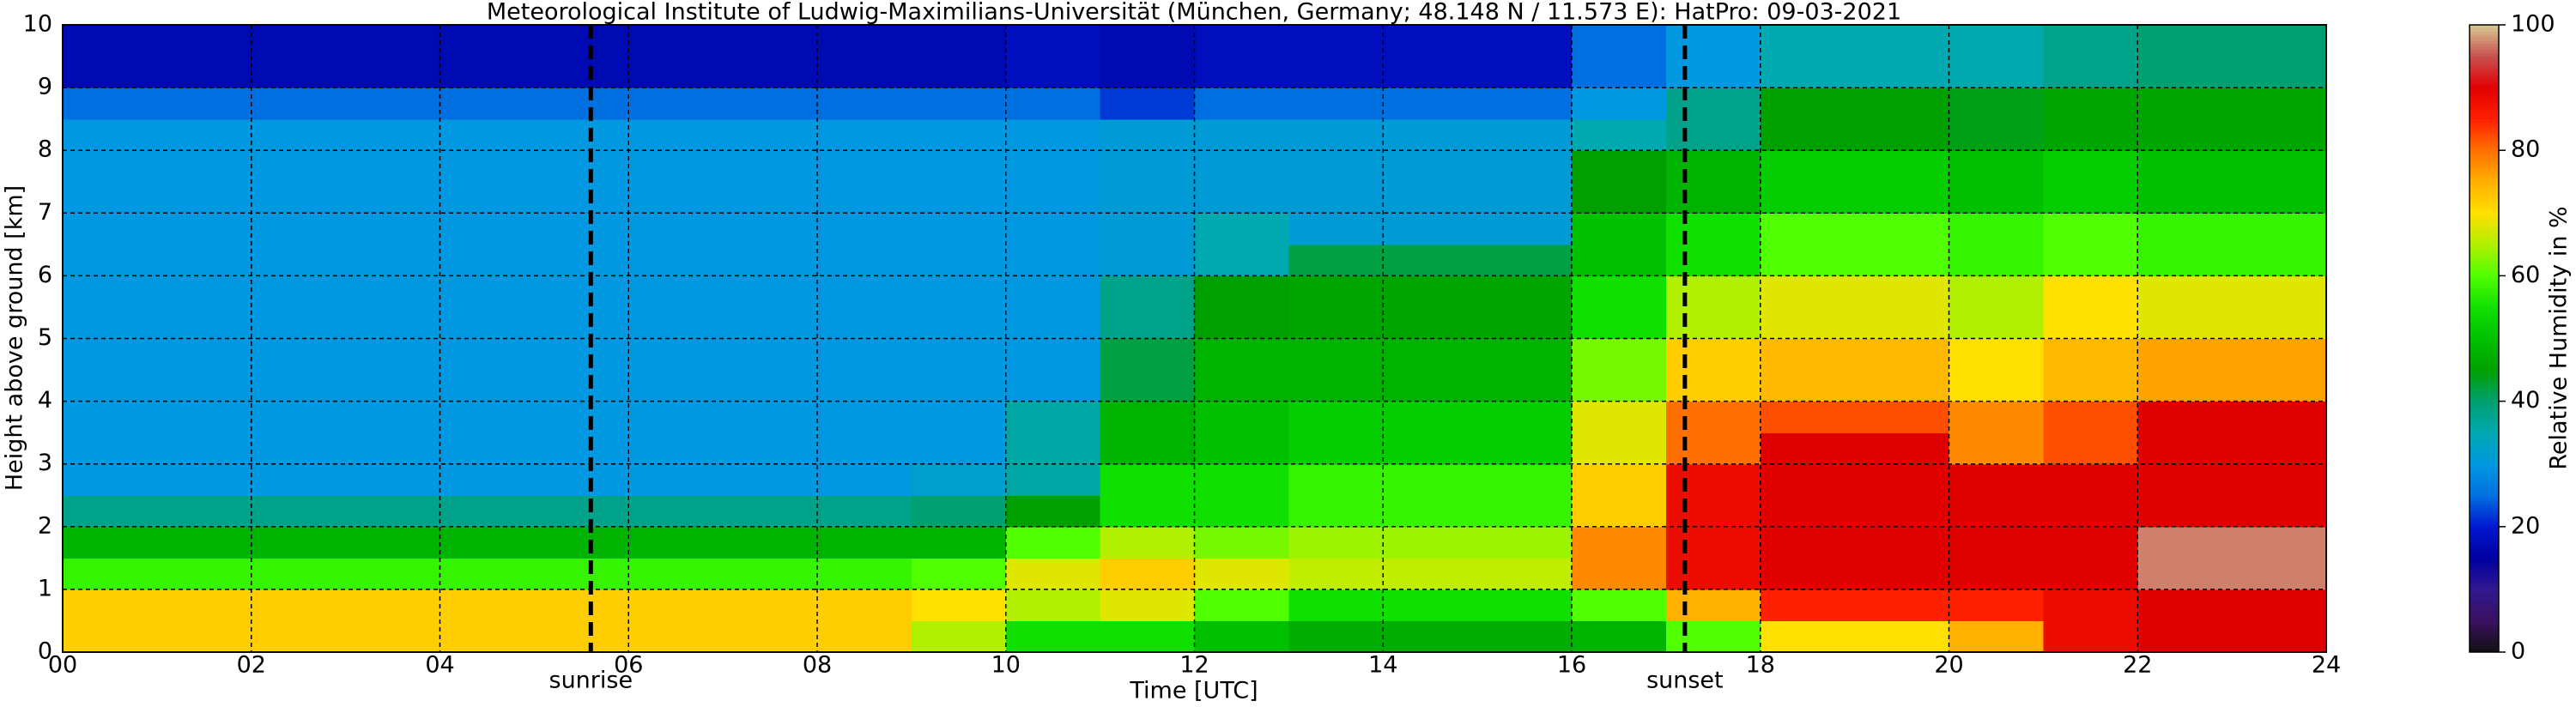  I want to click on x-tick-label: 06, so click(628, 666).